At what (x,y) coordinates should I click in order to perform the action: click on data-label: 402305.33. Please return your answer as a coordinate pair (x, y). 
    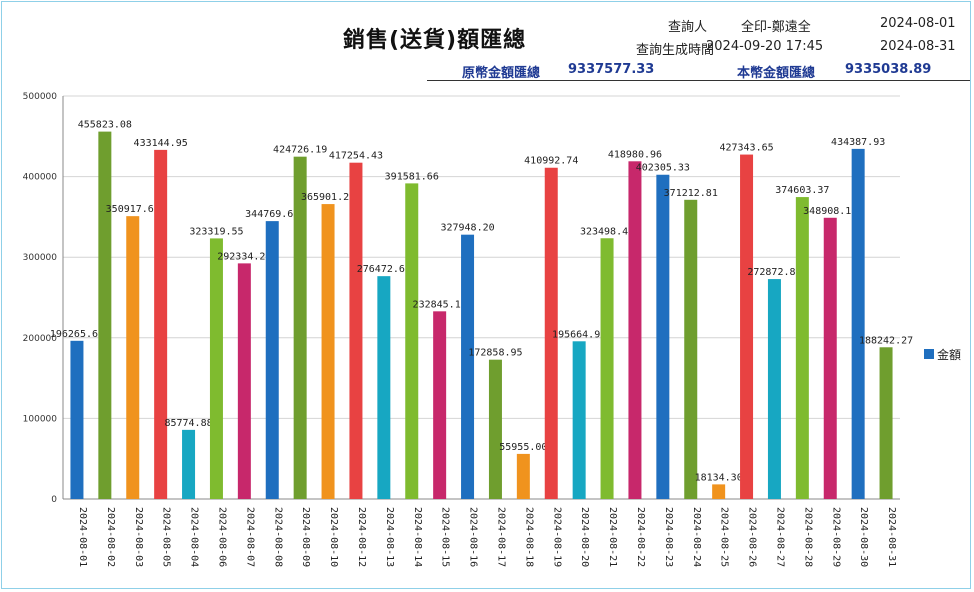
    Looking at the image, I should click on (663, 168).